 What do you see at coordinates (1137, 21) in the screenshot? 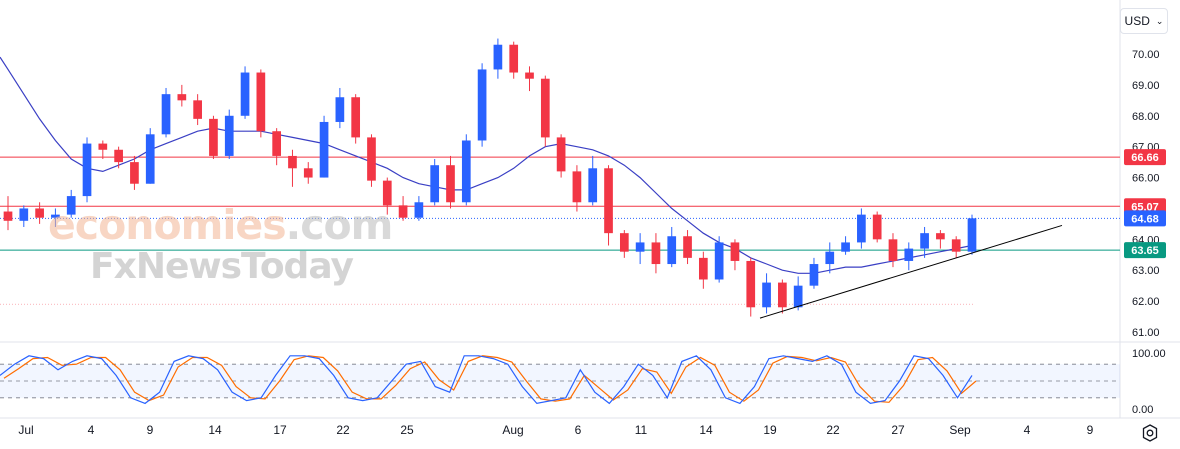
I see `currency-label: USD` at bounding box center [1137, 21].